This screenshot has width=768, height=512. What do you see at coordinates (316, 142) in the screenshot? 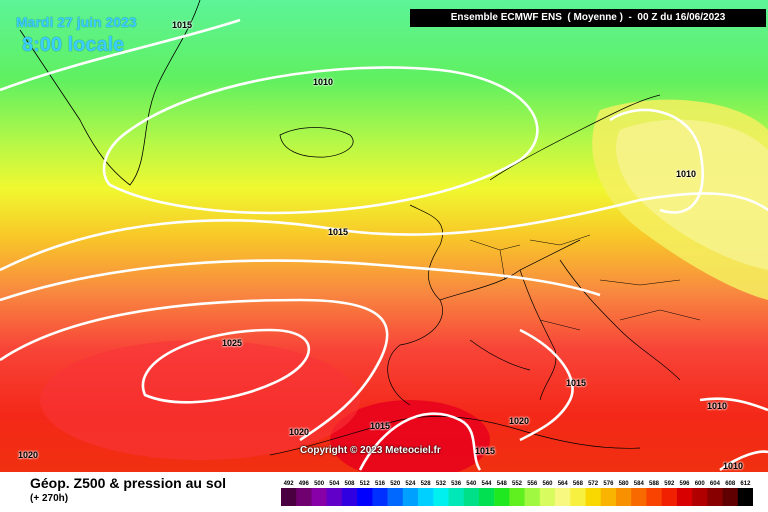
I see `iceland-coast` at bounding box center [316, 142].